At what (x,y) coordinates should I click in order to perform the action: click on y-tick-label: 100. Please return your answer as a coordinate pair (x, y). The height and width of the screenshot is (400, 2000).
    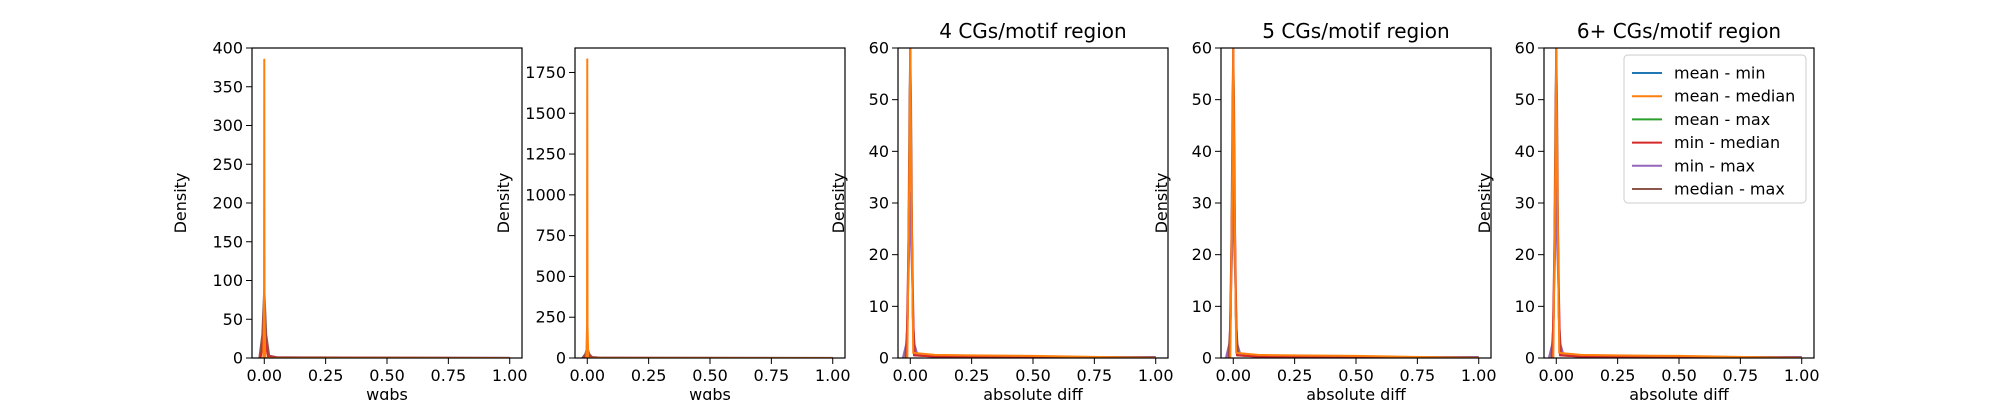
    Looking at the image, I should click on (227, 280).